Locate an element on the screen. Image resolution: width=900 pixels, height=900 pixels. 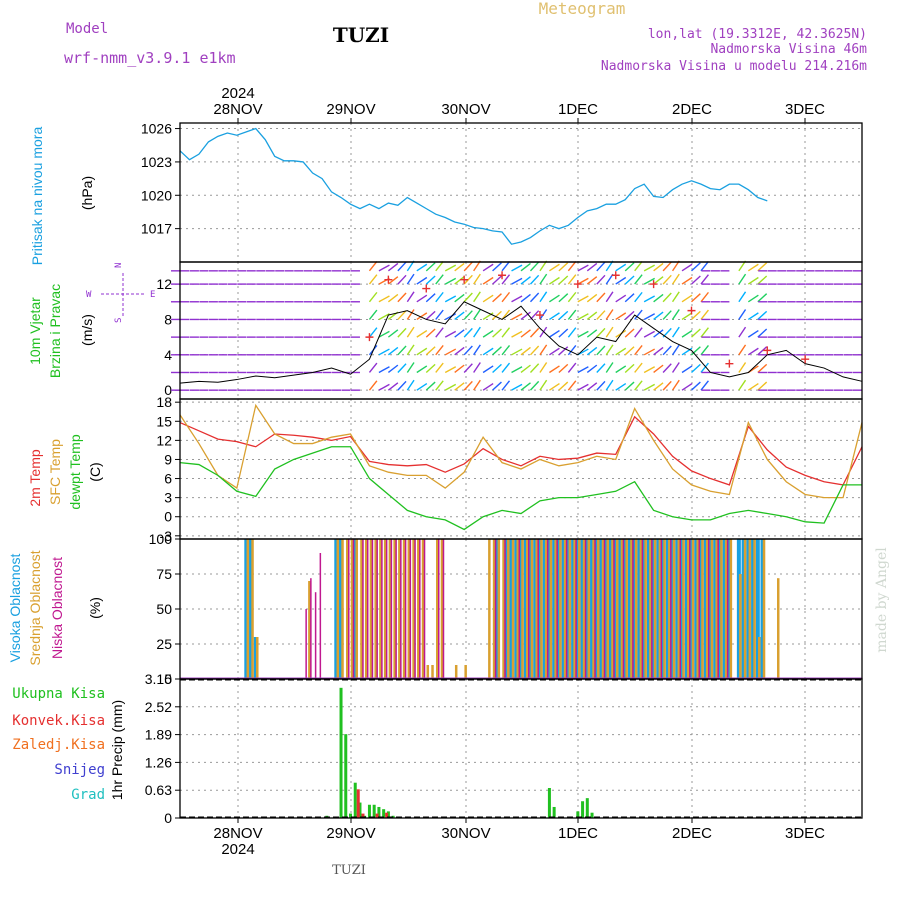
y-tick-label: 0.63 is located at coordinates (158, 790).